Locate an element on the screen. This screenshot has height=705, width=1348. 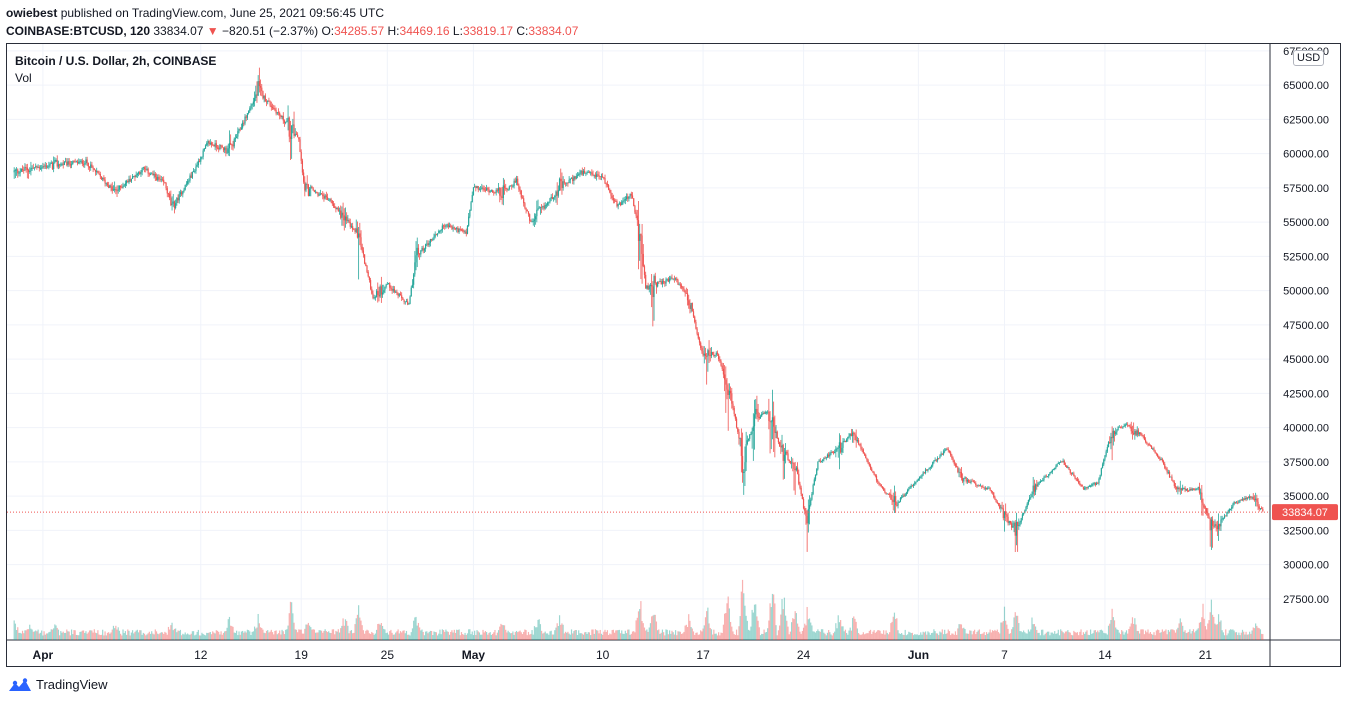
footer-brand: TradingView is located at coordinates (72, 684).